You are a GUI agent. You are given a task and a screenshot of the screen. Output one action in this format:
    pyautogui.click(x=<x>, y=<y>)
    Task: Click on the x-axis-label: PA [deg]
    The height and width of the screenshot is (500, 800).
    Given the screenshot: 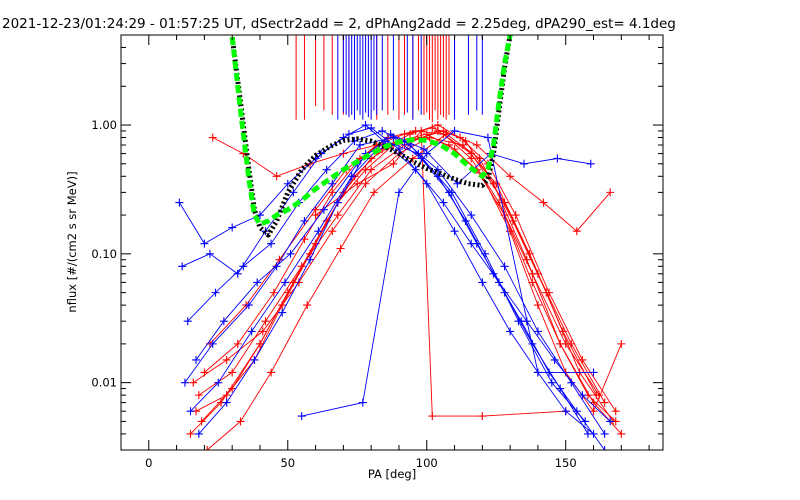 What is the action you would take?
    pyautogui.click(x=392, y=474)
    